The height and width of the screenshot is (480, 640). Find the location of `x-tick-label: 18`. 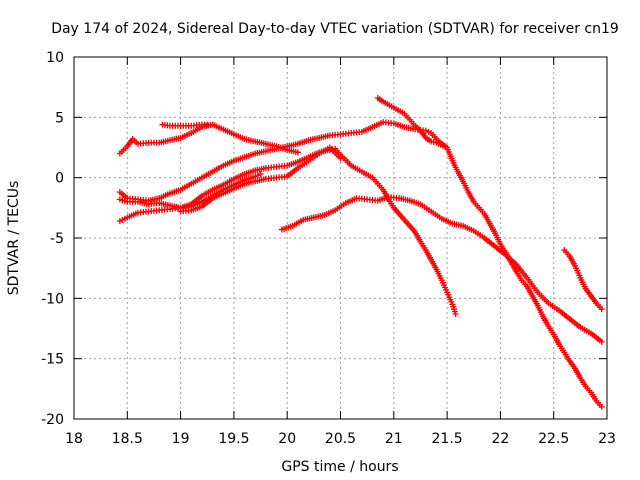

x-tick-label: 18 is located at coordinates (74, 439).